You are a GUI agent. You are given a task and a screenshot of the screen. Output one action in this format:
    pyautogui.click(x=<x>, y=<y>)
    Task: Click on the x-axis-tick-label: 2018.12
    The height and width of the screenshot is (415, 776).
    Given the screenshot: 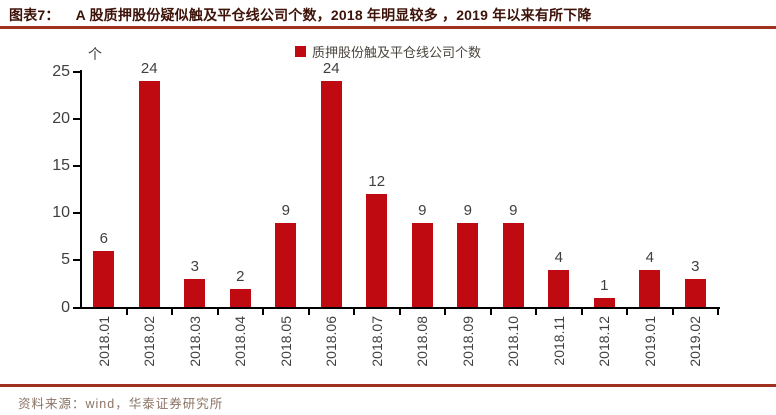 What is the action you would take?
    pyautogui.click(x=604, y=341)
    